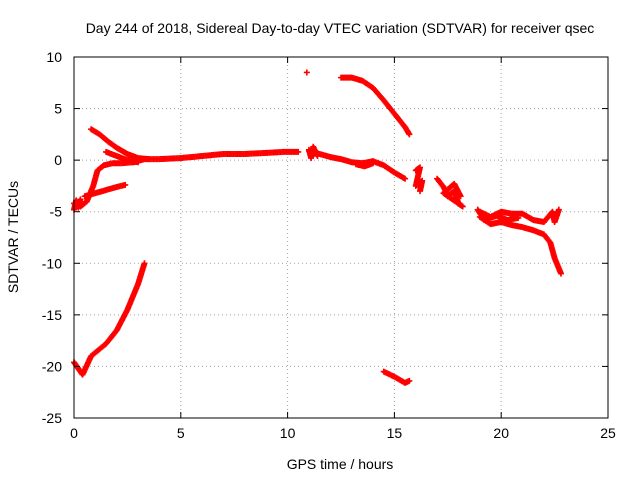 Image resolution: width=640 pixels, height=480 pixels. Describe the element at coordinates (52, 418) in the screenshot. I see `y-tick-label: -25` at that location.